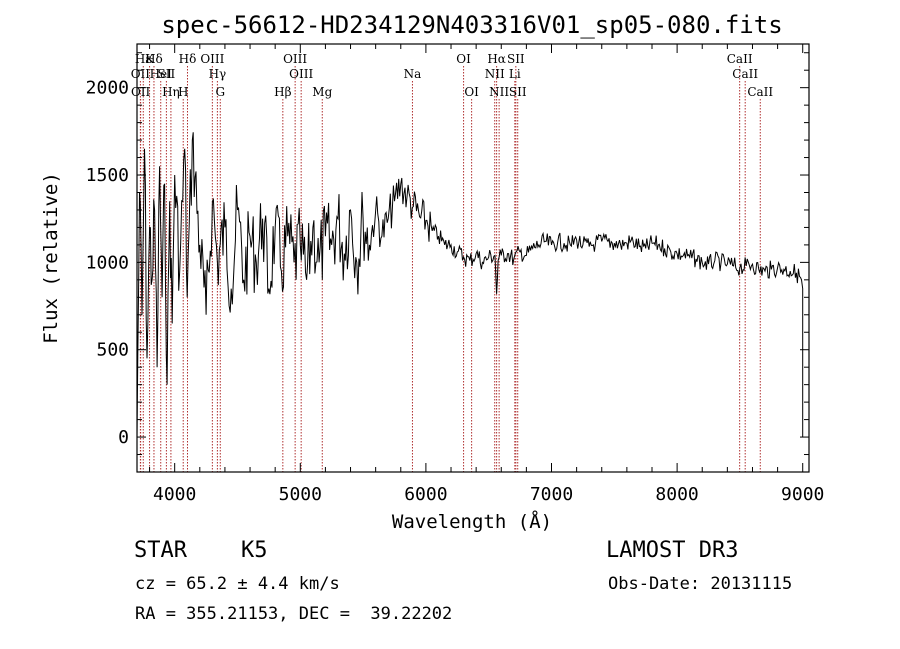 The height and width of the screenshot is (649, 900). Describe the element at coordinates (515, 74) in the screenshot. I see `line-label: Li` at that location.